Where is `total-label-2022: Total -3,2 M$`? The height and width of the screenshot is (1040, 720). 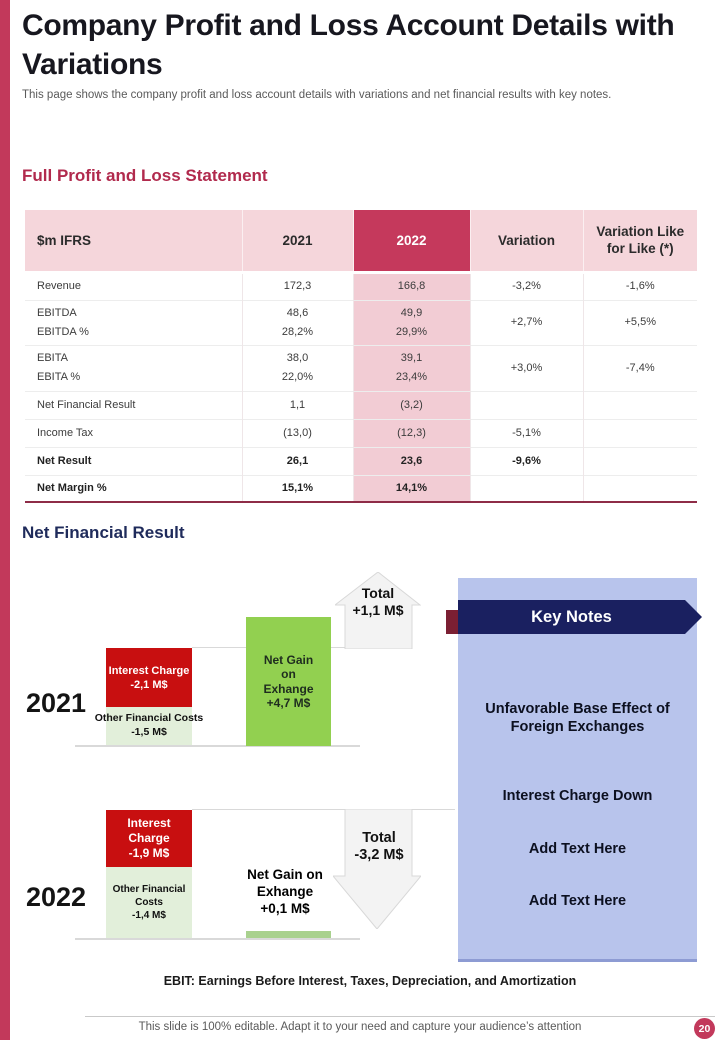 total-label-2022: Total -3,2 M$ is located at coordinates (379, 846).